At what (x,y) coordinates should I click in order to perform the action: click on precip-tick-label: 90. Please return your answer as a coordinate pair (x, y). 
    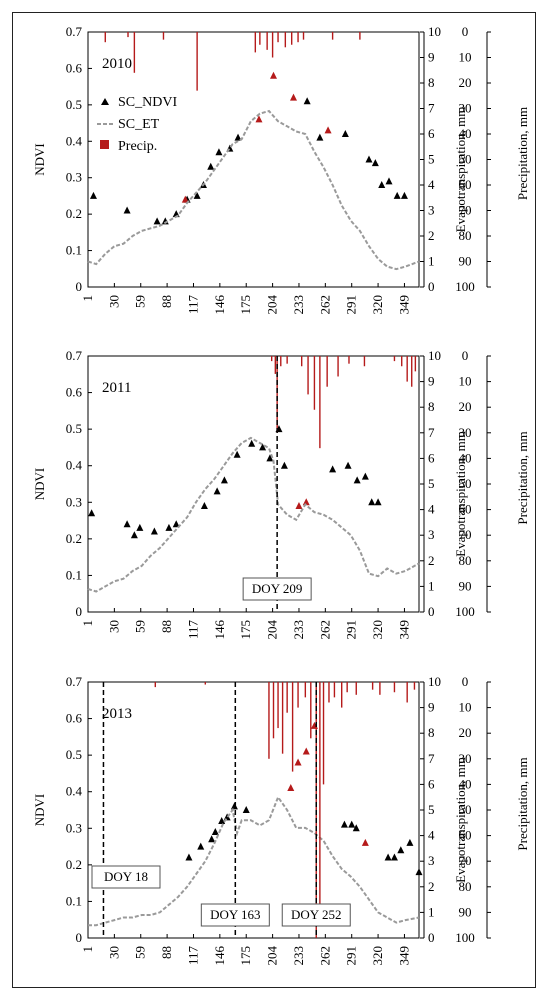
    Looking at the image, I should click on (465, 261).